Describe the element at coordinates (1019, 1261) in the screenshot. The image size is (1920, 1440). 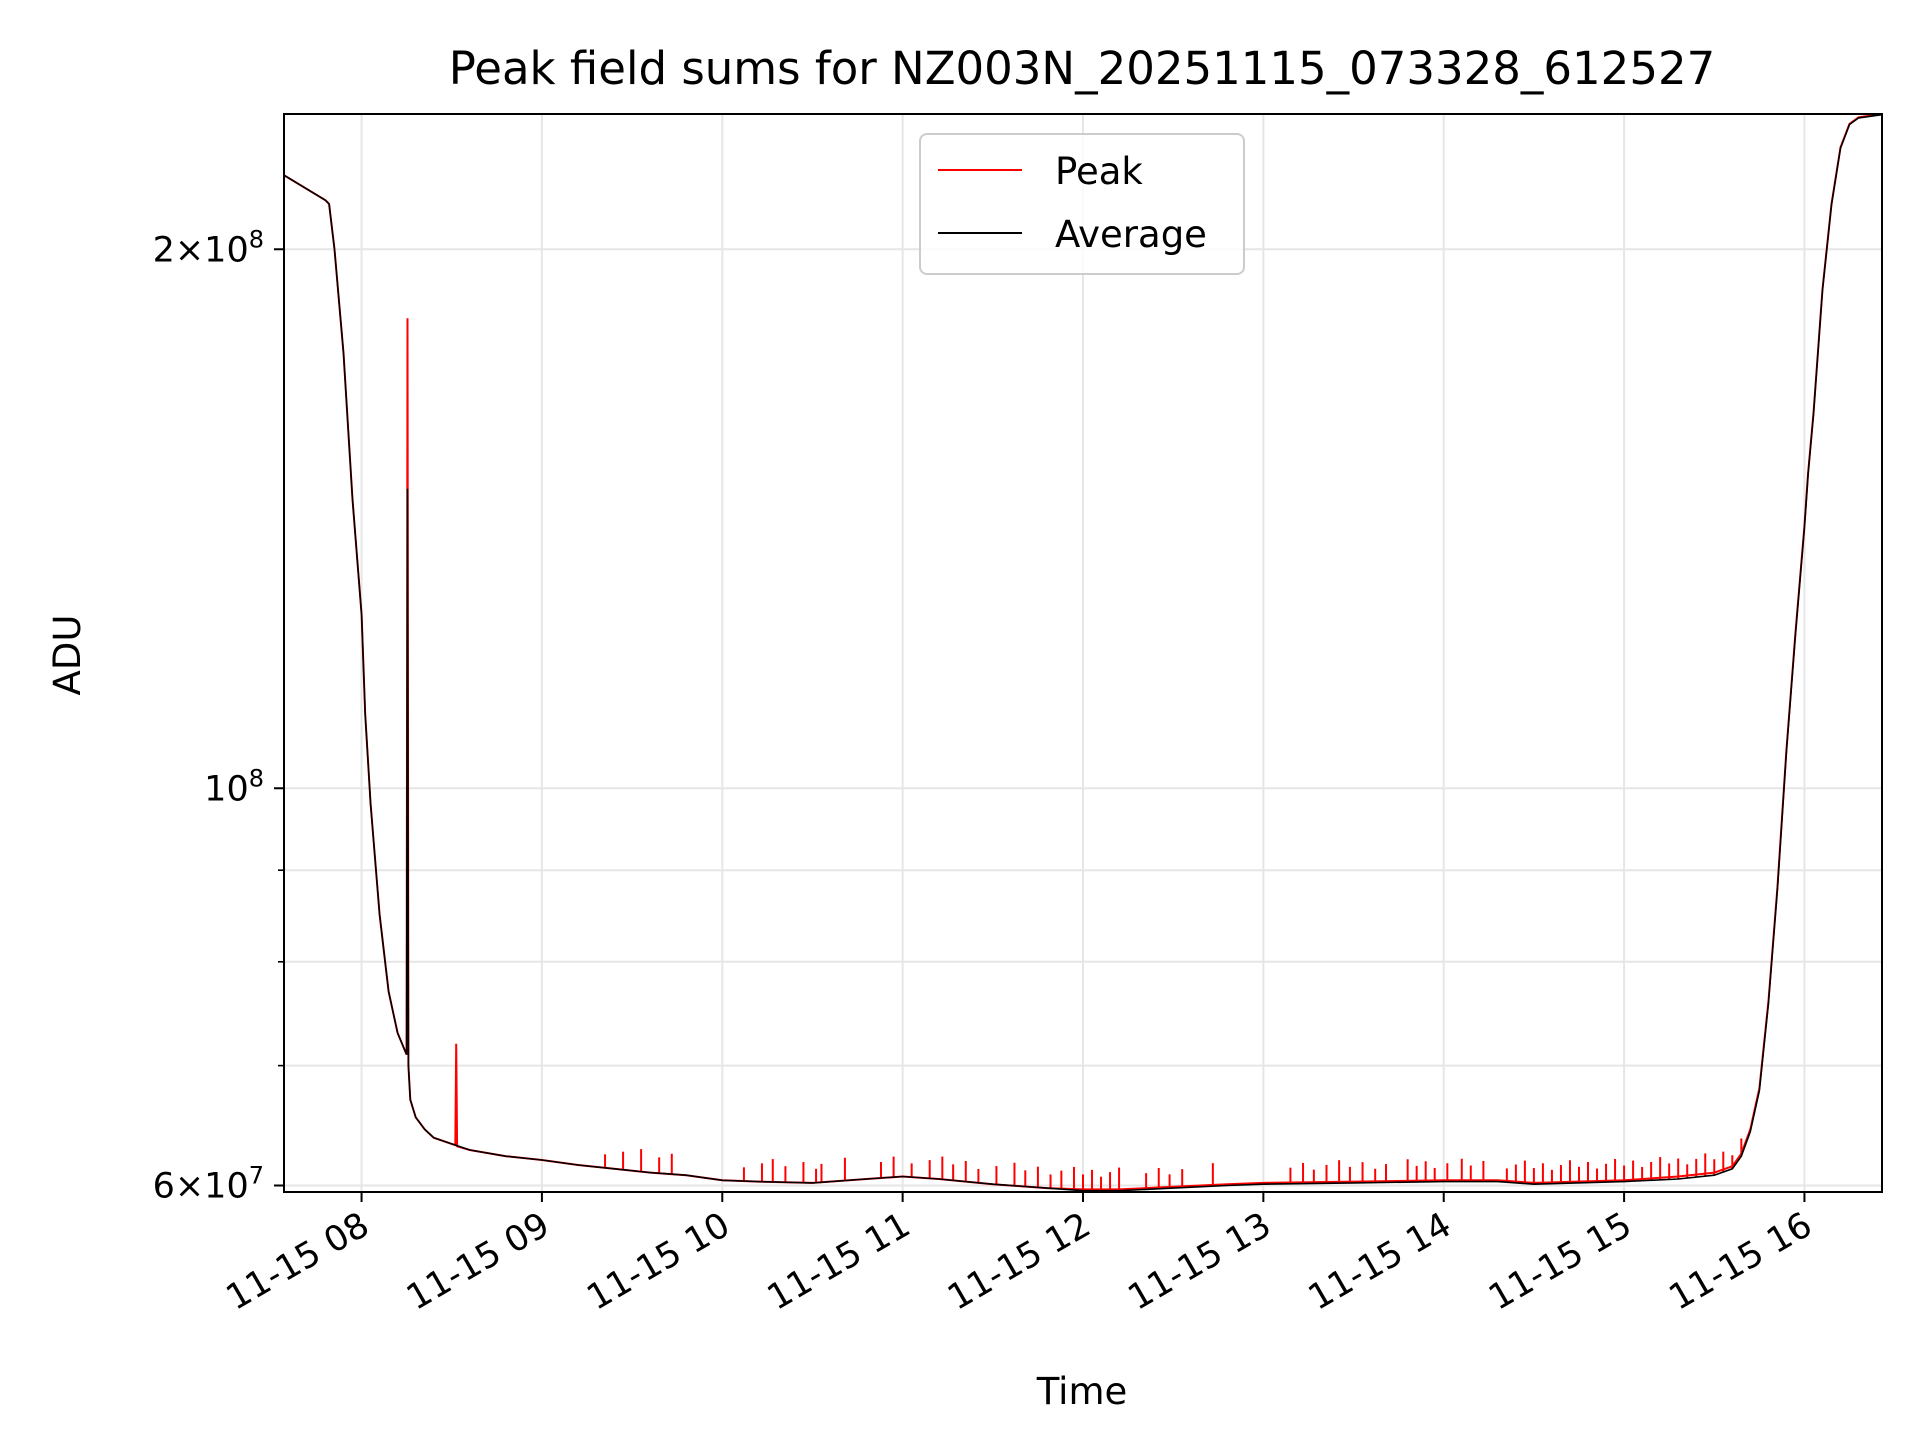
I see `x-tick-label: 11-15 12` at that location.